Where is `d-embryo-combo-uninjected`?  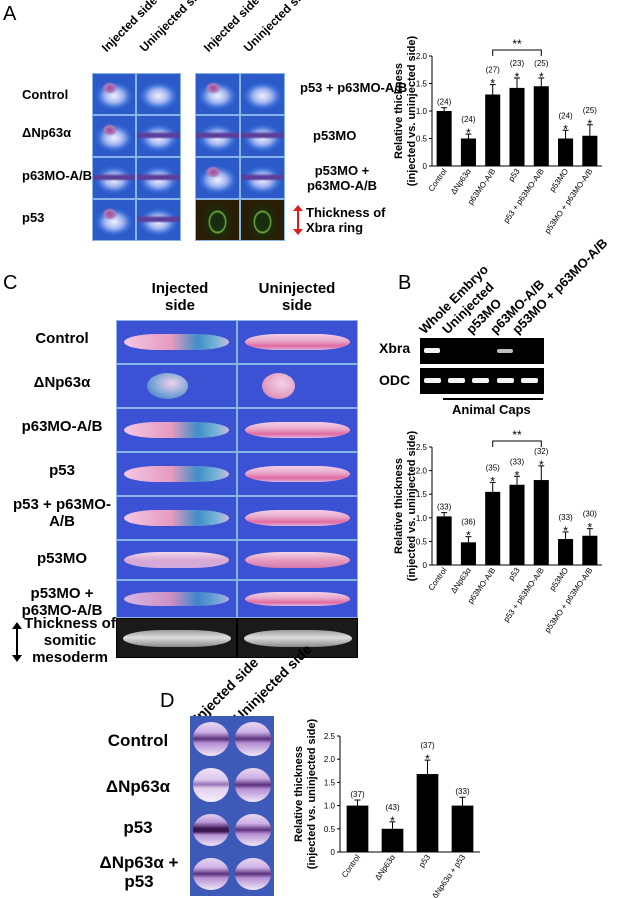
d-embryo-combo-uninjected is located at coordinates (253, 874).